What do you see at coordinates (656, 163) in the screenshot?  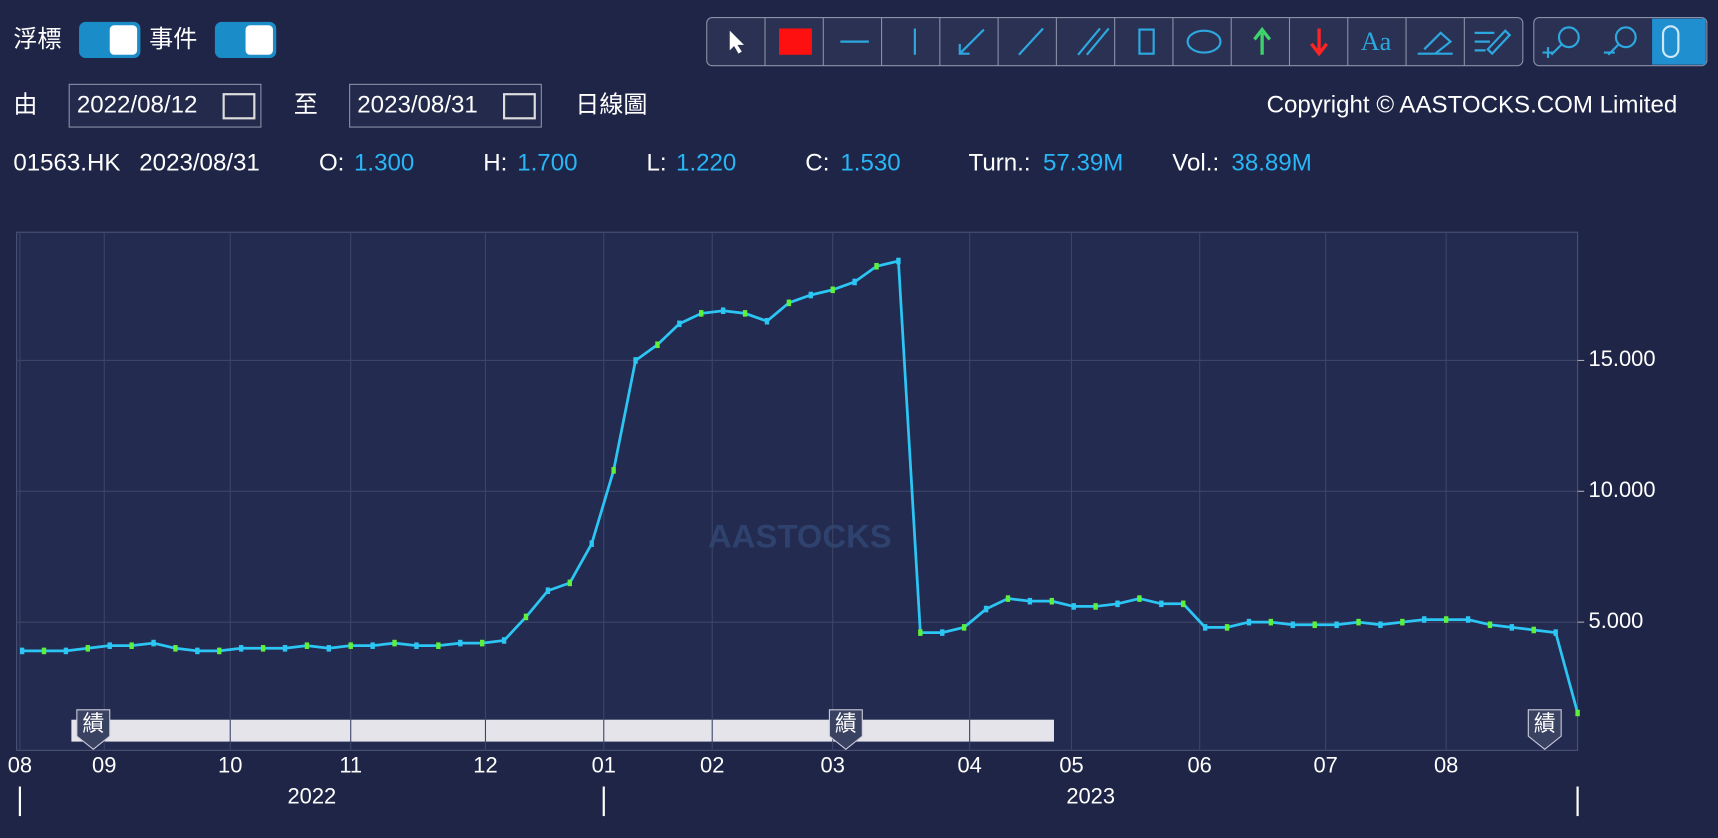 I see `quote-label: L:` at bounding box center [656, 163].